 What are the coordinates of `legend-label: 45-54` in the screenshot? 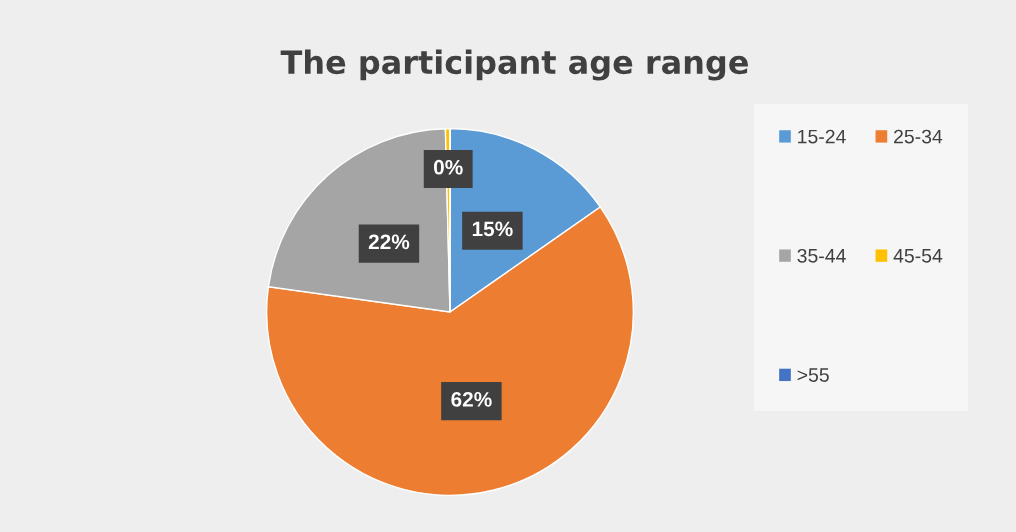 It's located at (918, 256).